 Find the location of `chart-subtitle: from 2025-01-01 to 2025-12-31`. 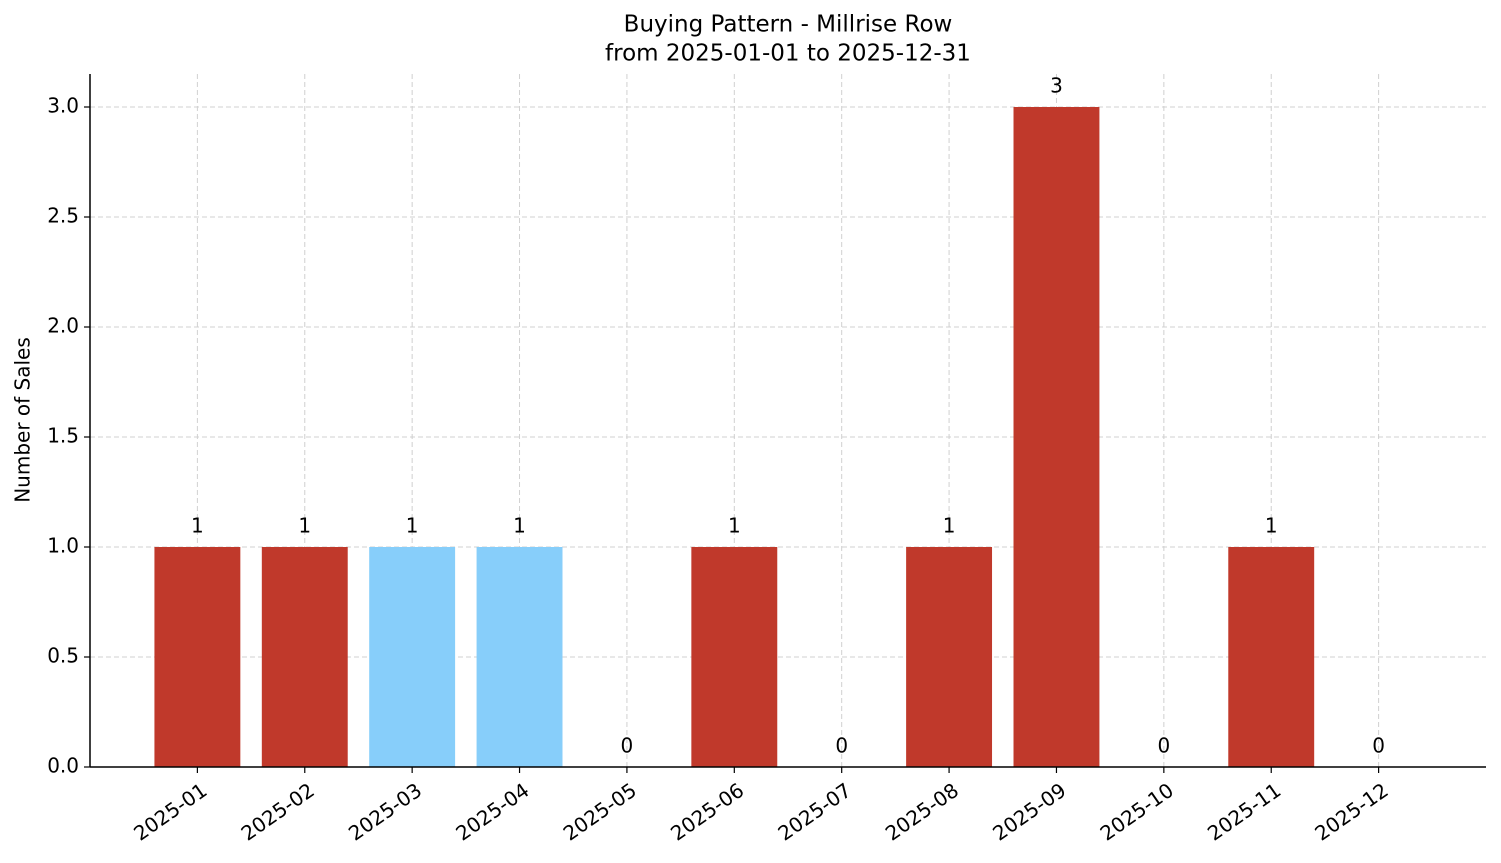

chart-subtitle: from 2025-01-01 to 2025-12-31 is located at coordinates (788, 54).